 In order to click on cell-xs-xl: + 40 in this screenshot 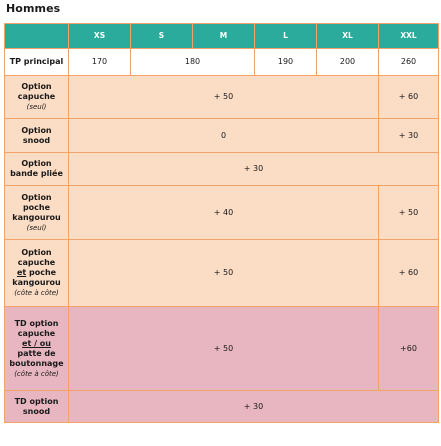, I will do `click(223, 212)`.